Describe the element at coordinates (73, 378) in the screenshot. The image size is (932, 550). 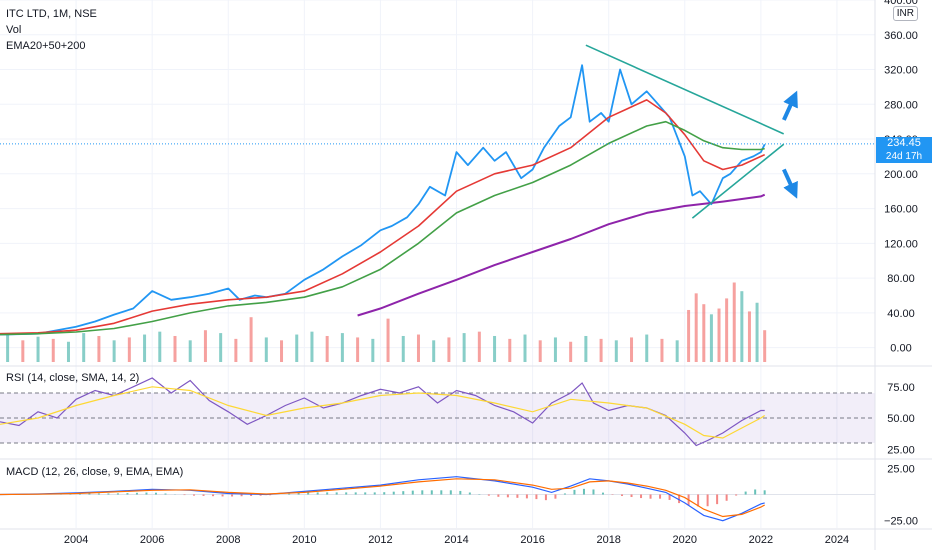
I see `rsi-legend: RSI (14, close, SMA, 14, 2)` at that location.